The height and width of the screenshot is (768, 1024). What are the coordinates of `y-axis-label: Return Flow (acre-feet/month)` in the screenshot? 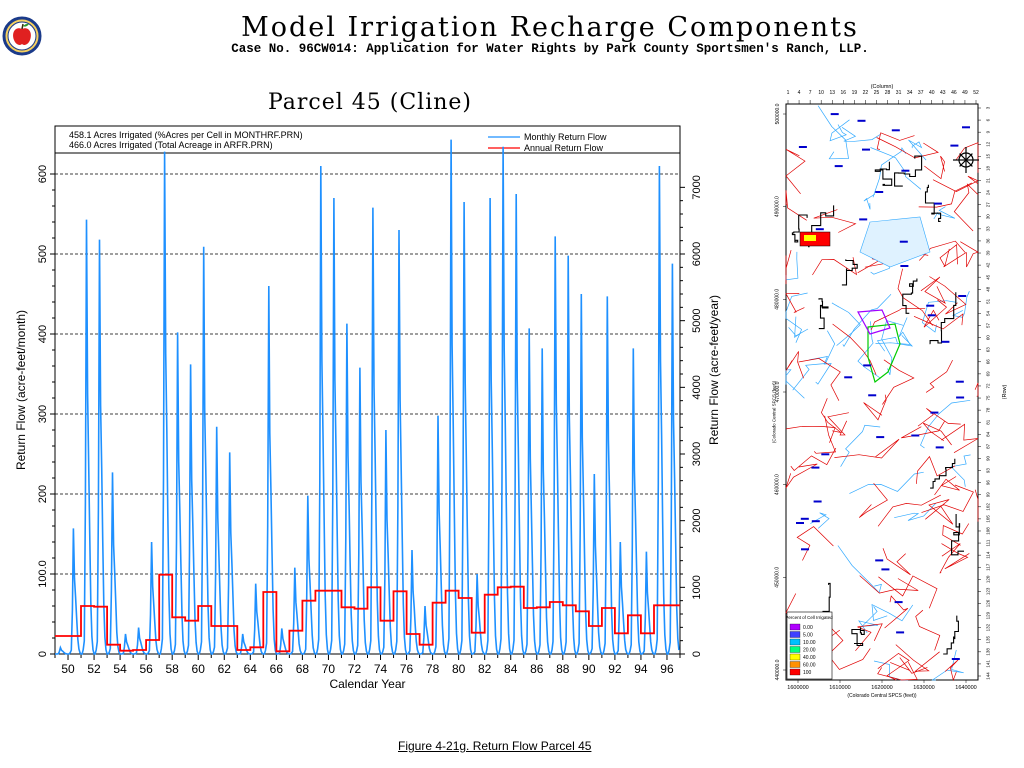 It's located at (21, 390).